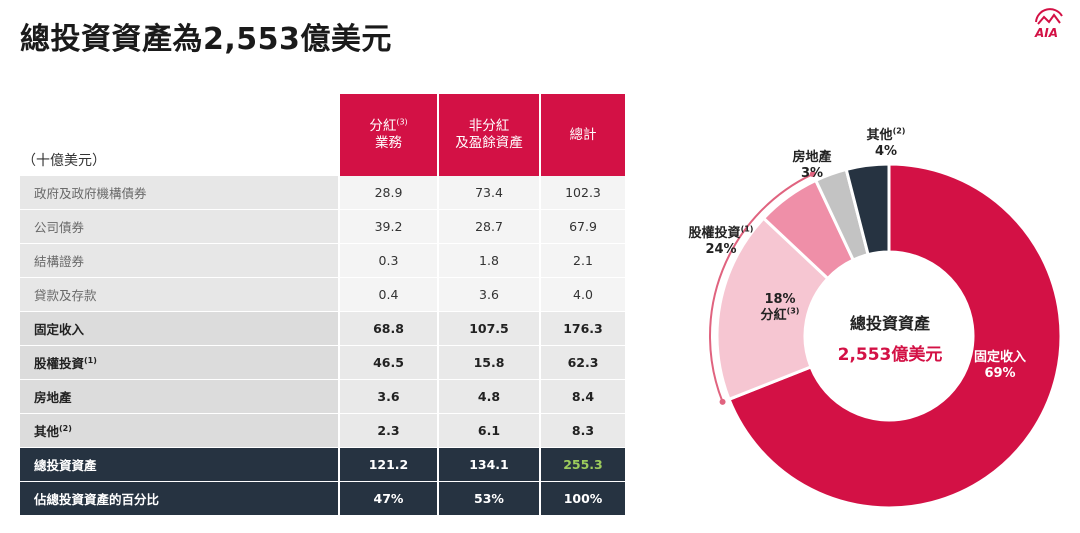 This screenshot has width=1080, height=533. I want to click on header-par-business: 分紅(3) 業務, so click(388, 135).